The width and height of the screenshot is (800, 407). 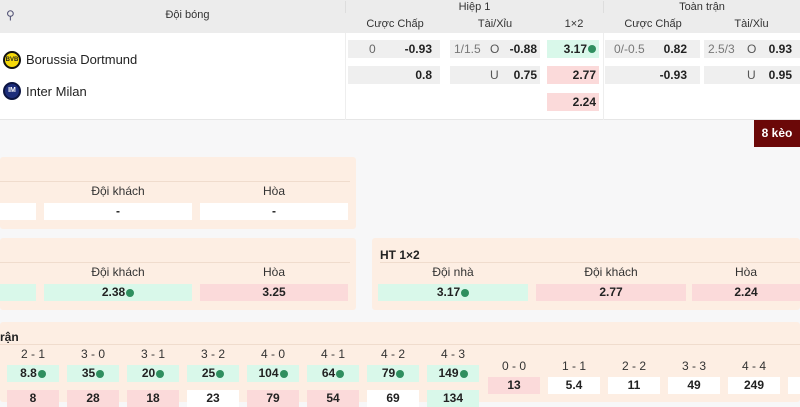 What do you see at coordinates (467, 49) in the screenshot?
I see `ou-line: 1/1.5` at bounding box center [467, 49].